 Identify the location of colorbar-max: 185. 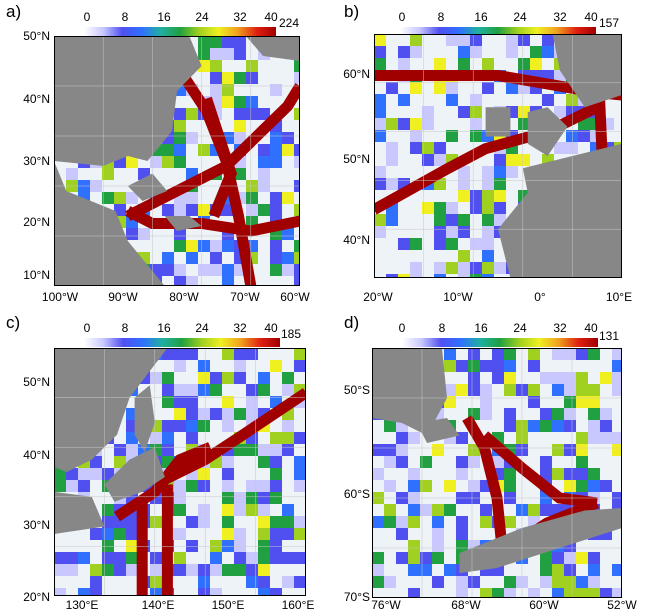
(291, 334).